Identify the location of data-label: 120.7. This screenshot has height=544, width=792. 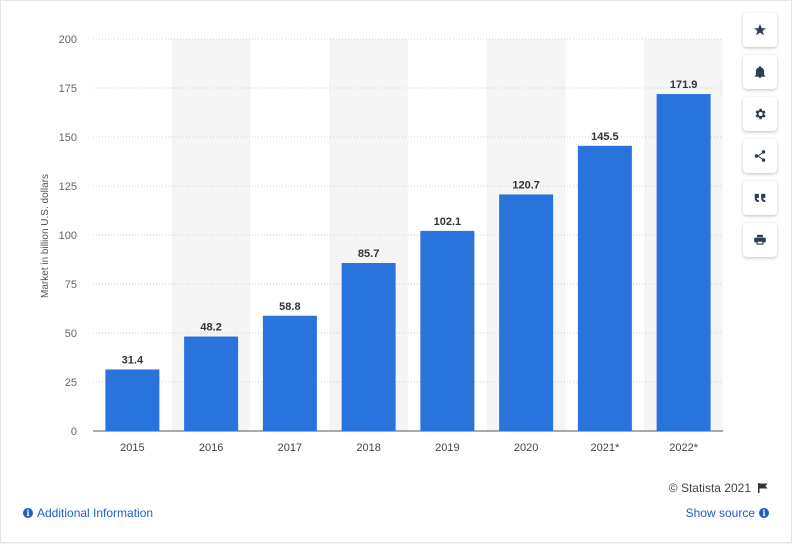
(526, 185).